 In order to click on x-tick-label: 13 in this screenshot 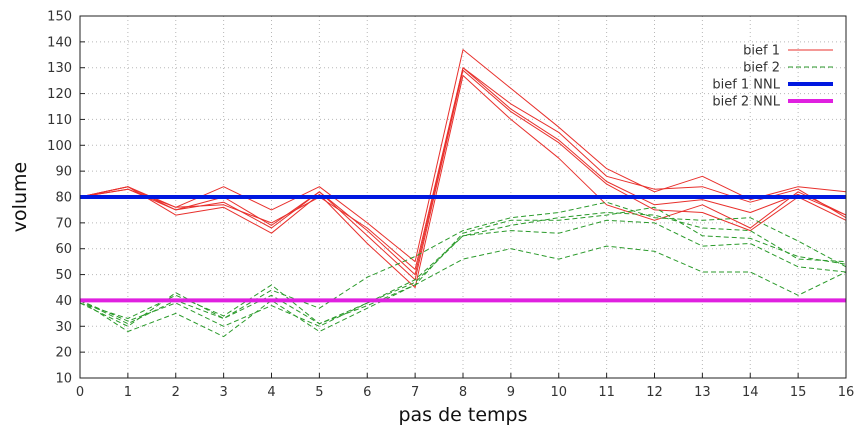, I will do `click(702, 392)`.